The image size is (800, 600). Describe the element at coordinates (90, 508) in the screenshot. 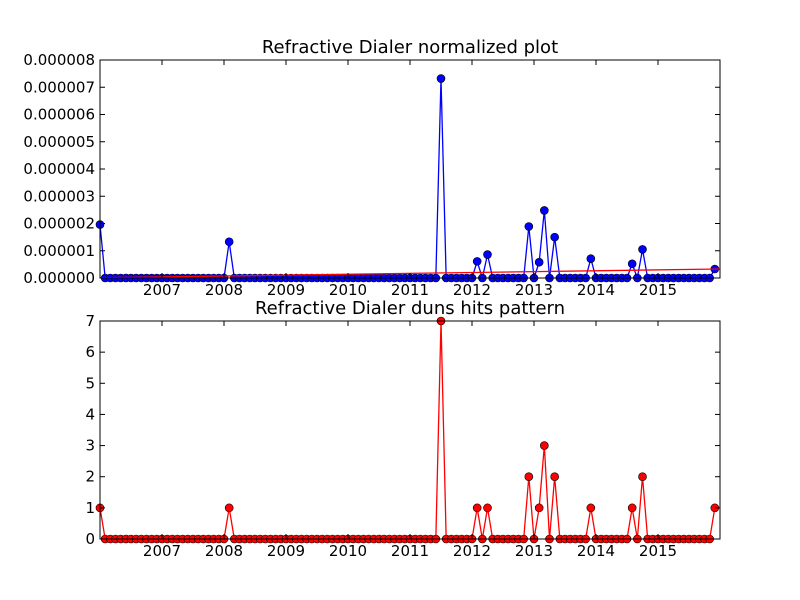

I see `y-tick-label: 1` at that location.